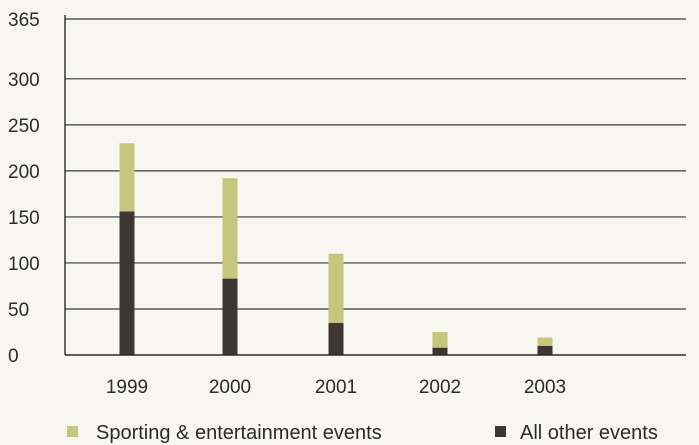  Describe the element at coordinates (13, 356) in the screenshot. I see `y-tick-label-0: 0` at that location.